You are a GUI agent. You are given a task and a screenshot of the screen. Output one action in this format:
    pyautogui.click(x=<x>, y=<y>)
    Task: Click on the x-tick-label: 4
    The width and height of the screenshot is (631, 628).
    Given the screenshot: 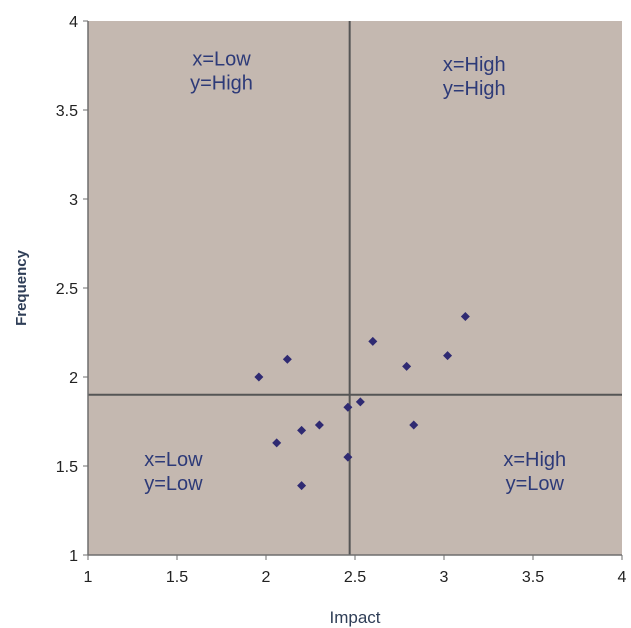 What is the action you would take?
    pyautogui.click(x=622, y=577)
    